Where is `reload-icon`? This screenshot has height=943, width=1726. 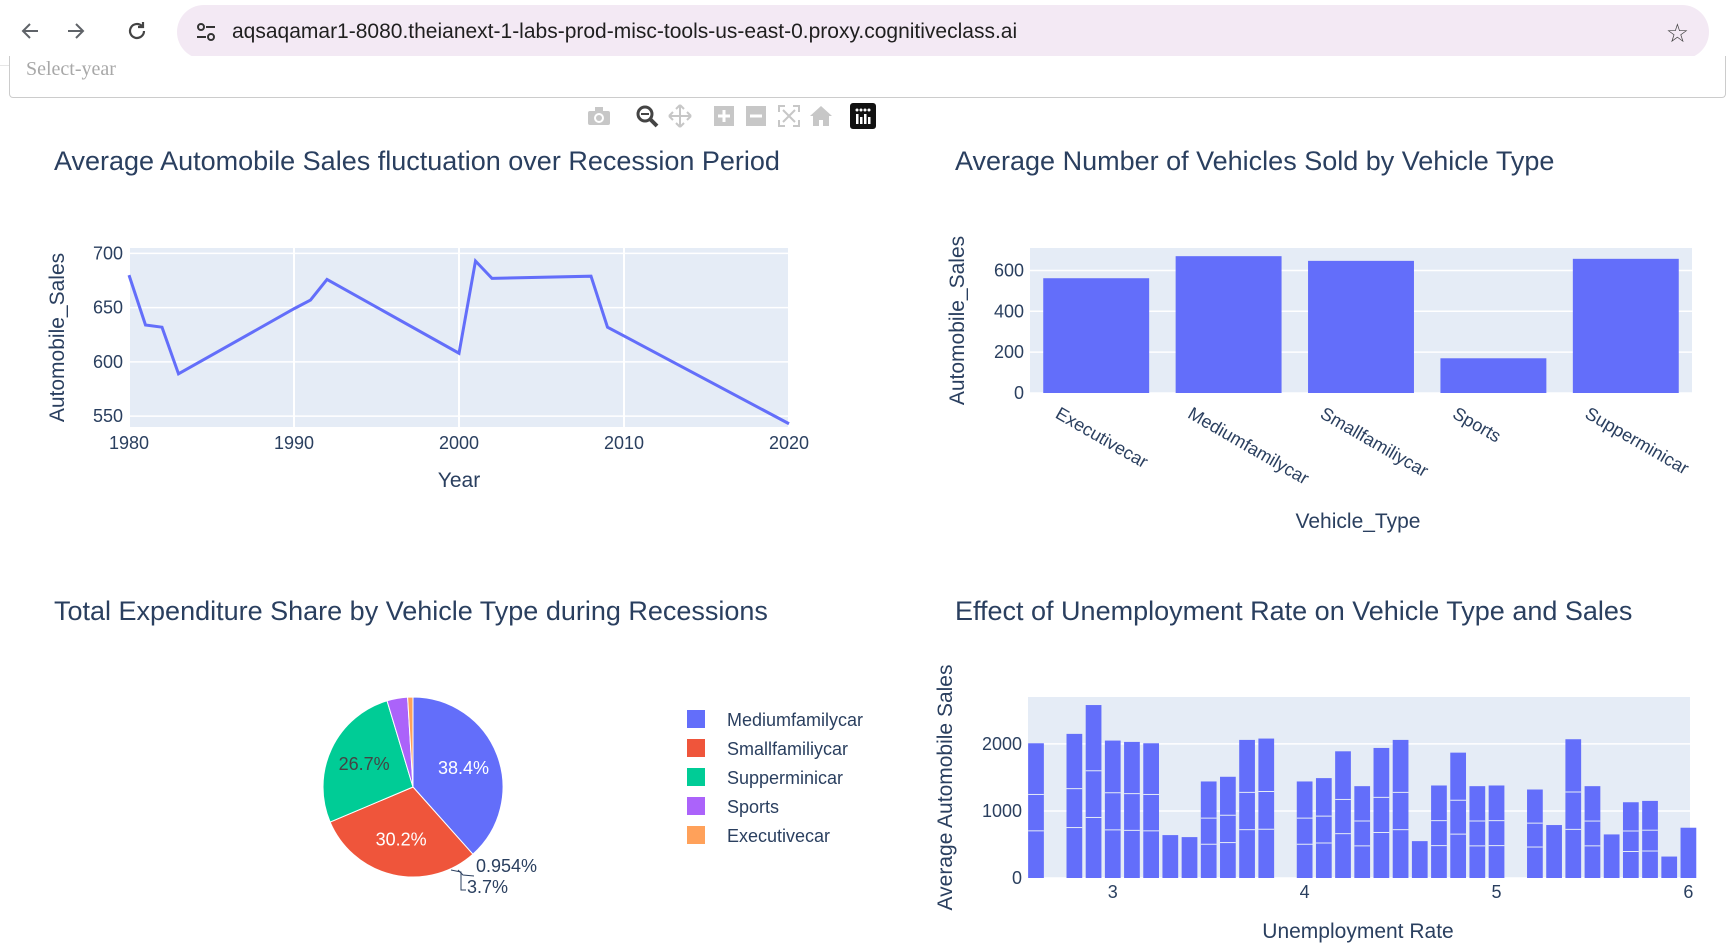
reload-icon is located at coordinates (137, 31).